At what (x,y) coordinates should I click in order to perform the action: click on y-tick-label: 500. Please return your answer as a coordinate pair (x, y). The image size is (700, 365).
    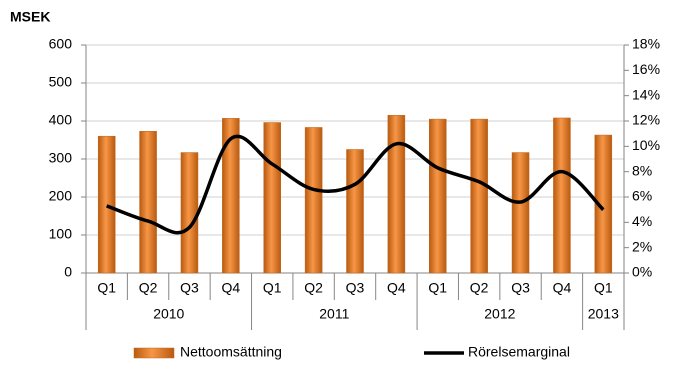
    Looking at the image, I should click on (61, 82).